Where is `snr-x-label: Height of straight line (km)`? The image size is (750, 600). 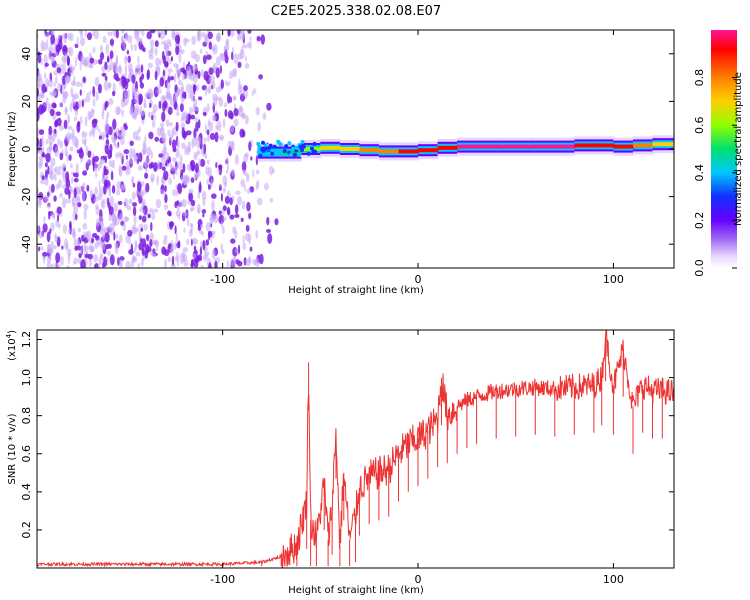
snr-x-label: Height of straight line (km) is located at coordinates (356, 590).